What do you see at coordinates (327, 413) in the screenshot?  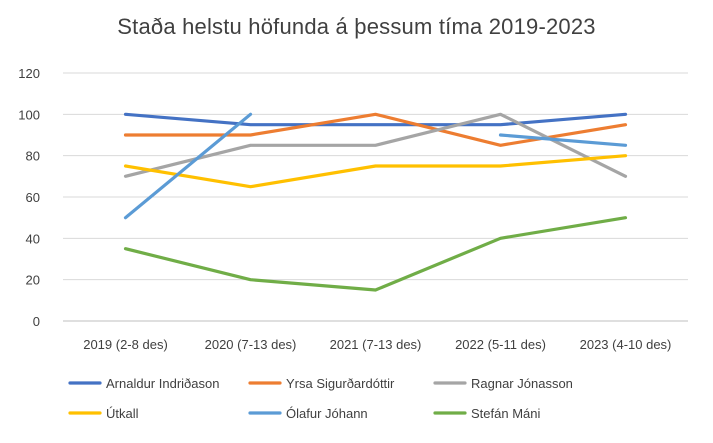 I see `legend-label: Ólafur Jóhann` at bounding box center [327, 413].